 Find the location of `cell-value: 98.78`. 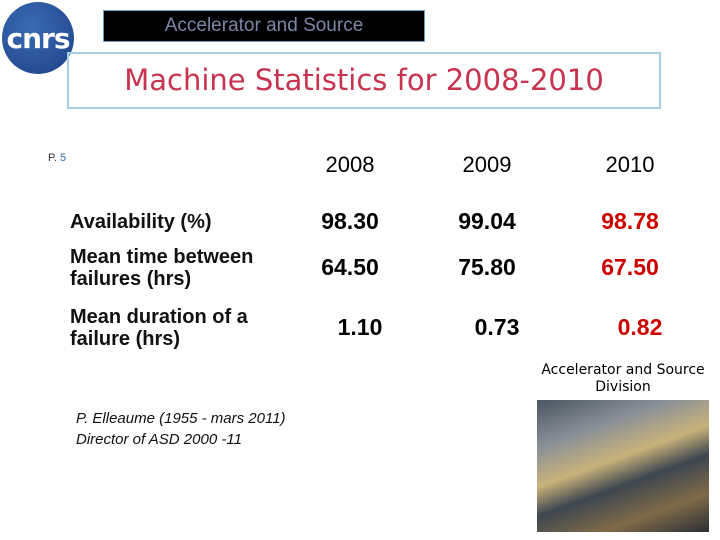

cell-value: 98.78 is located at coordinates (630, 221).